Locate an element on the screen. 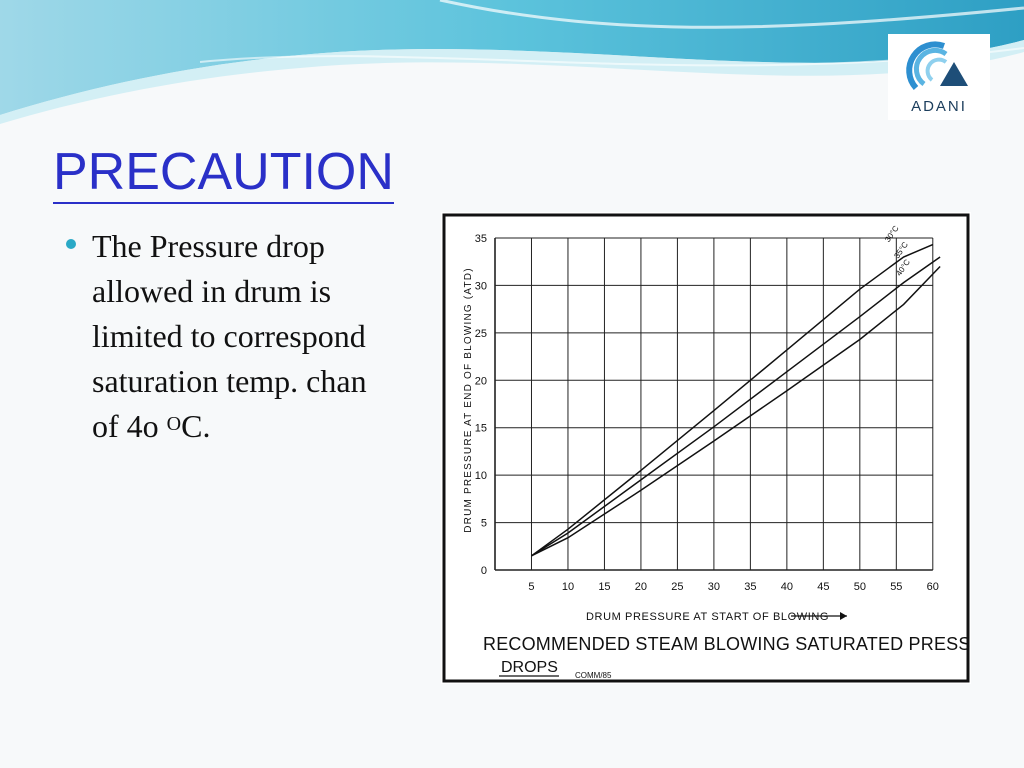  series-label: 30°C is located at coordinates (892, 234).